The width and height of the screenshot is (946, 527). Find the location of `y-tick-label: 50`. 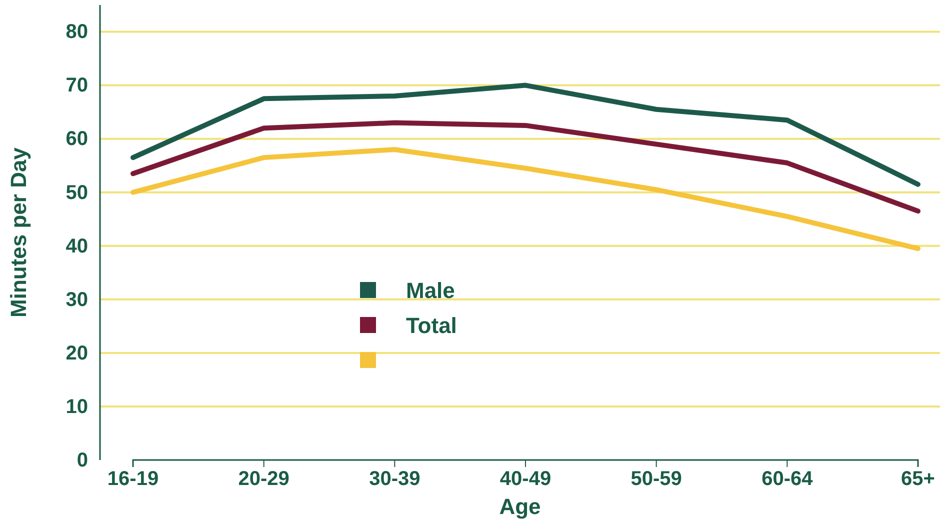

y-tick-label: 50 is located at coordinates (77, 193).